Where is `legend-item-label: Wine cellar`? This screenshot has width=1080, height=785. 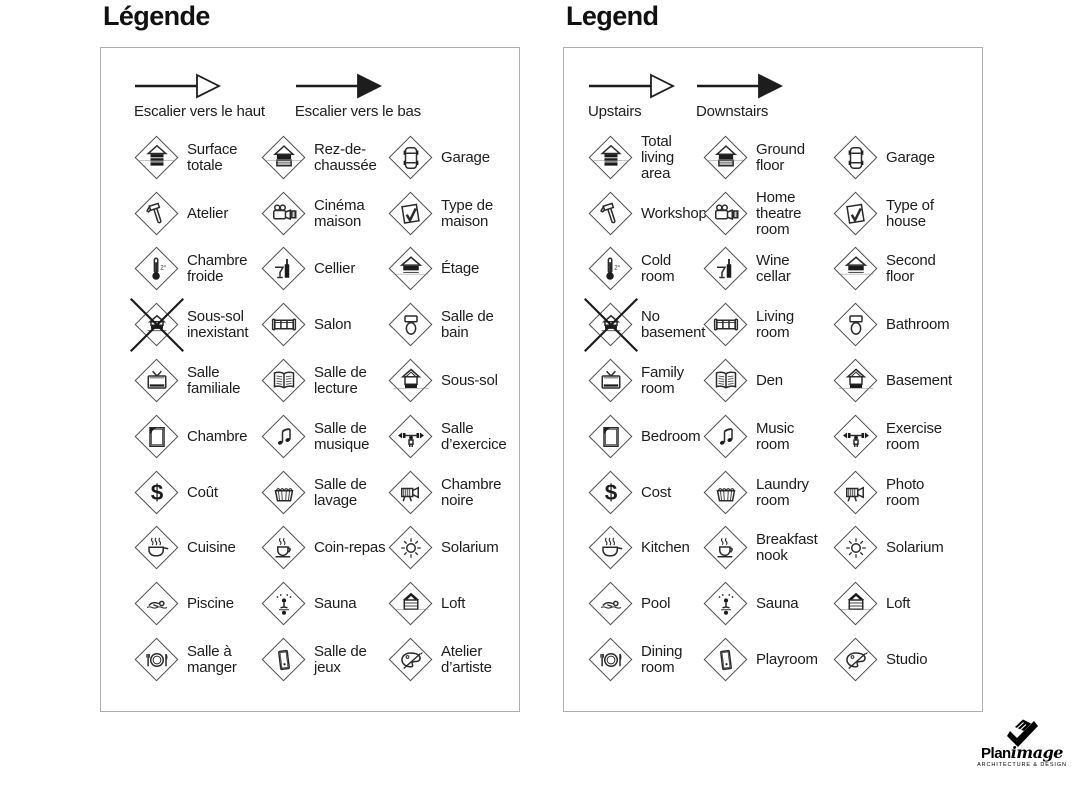 legend-item-label: Wine cellar is located at coordinates (773, 269).